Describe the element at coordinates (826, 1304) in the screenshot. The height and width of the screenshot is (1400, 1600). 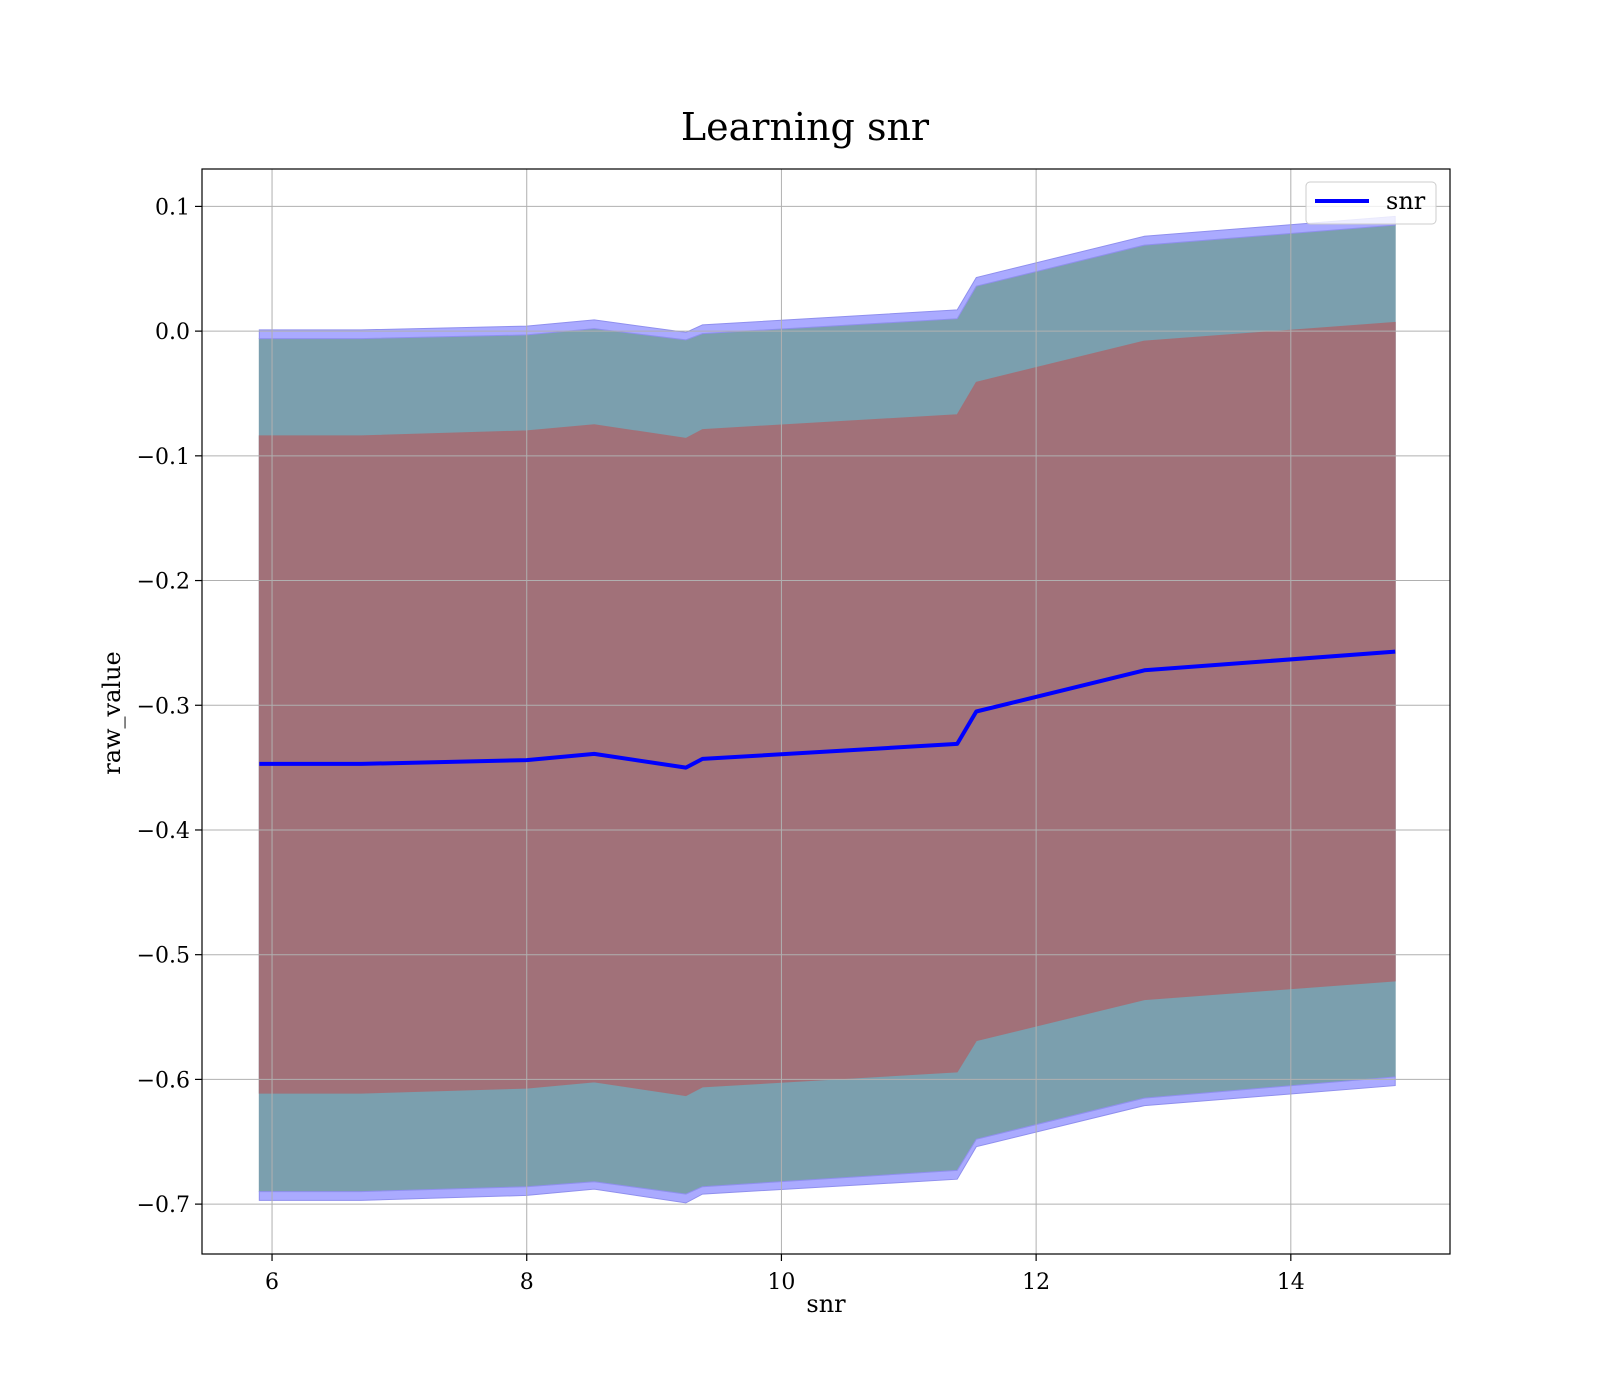
I see `x-axis-label: snr` at that location.